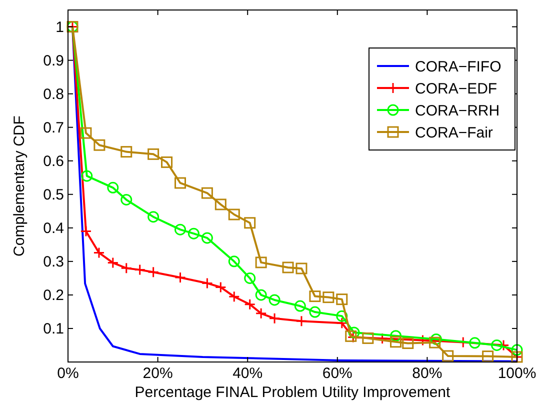 Image resolution: width=553 pixels, height=407 pixels. What do you see at coordinates (427, 373) in the screenshot?
I see `x-tick-label: 80%` at bounding box center [427, 373].